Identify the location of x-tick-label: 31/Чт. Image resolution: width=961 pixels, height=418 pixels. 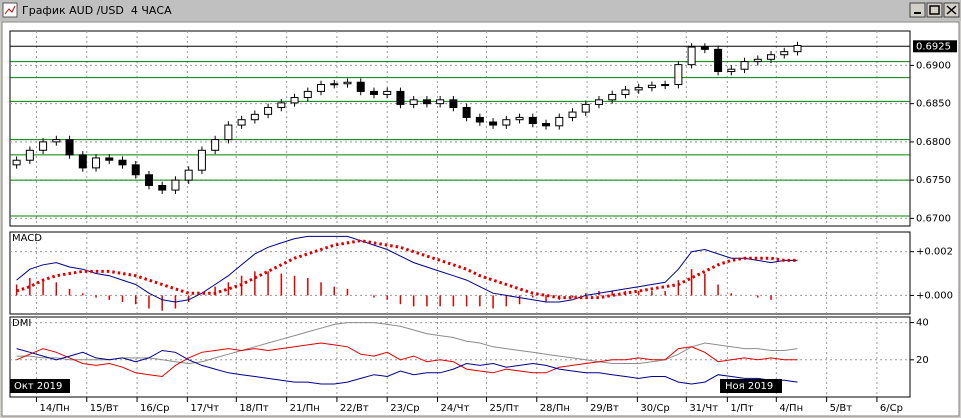
(703, 408).